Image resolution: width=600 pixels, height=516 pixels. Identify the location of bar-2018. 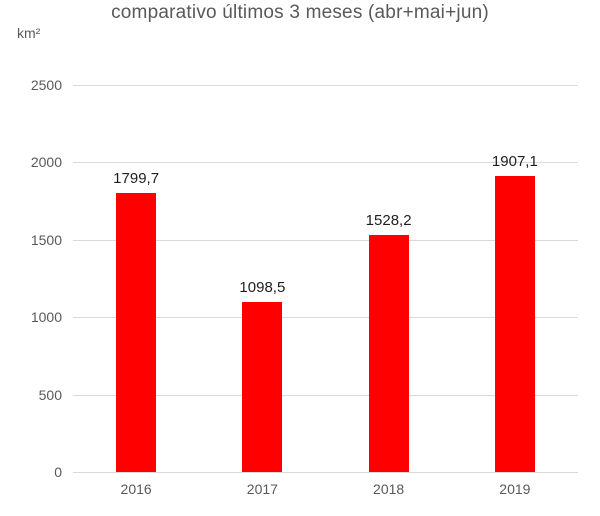
(388, 353).